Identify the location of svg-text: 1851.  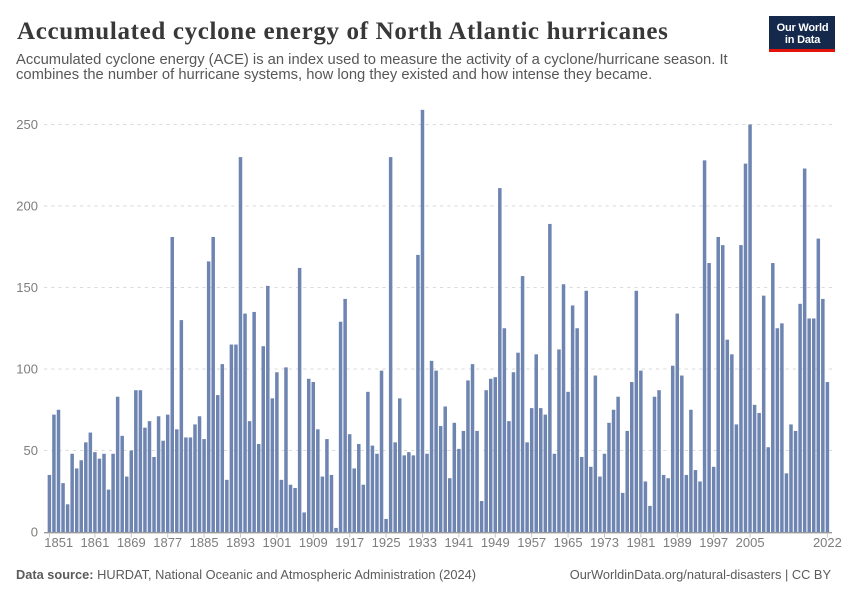
(58, 542).